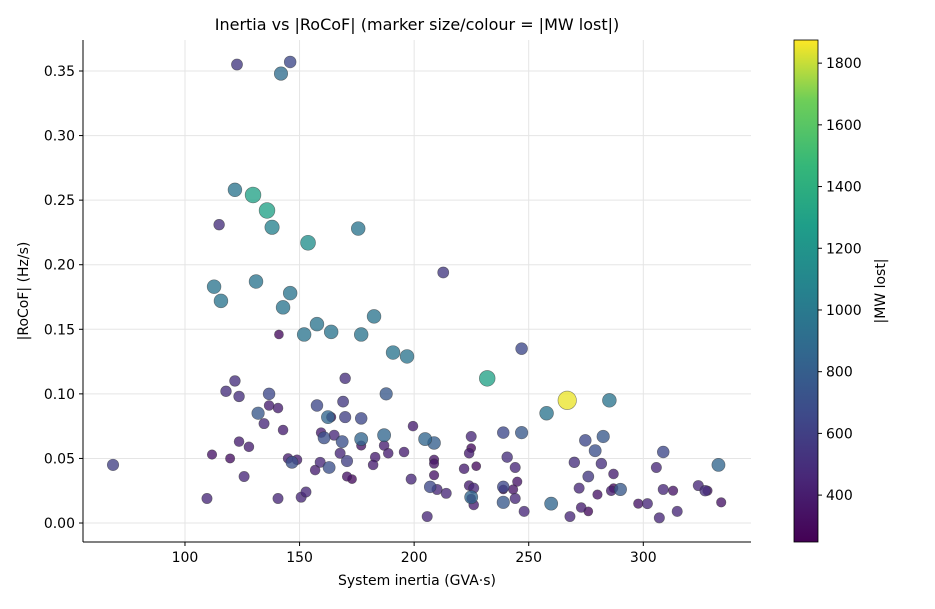 The image size is (935, 609). I want to click on colorbar-tick-label: 1000, so click(844, 311).